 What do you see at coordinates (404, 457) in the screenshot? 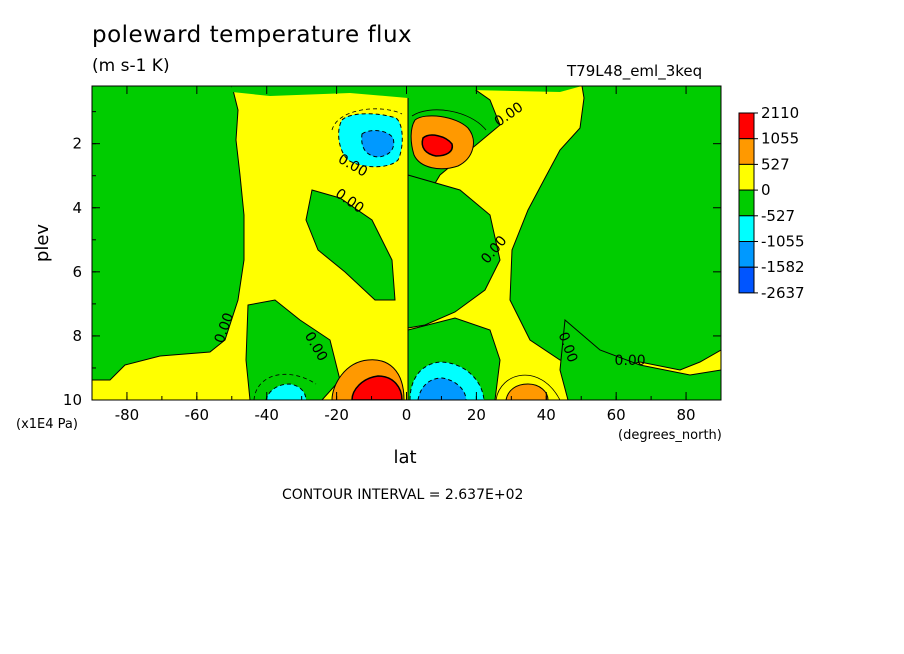
I see `x-axis-label: lat` at bounding box center [404, 457].